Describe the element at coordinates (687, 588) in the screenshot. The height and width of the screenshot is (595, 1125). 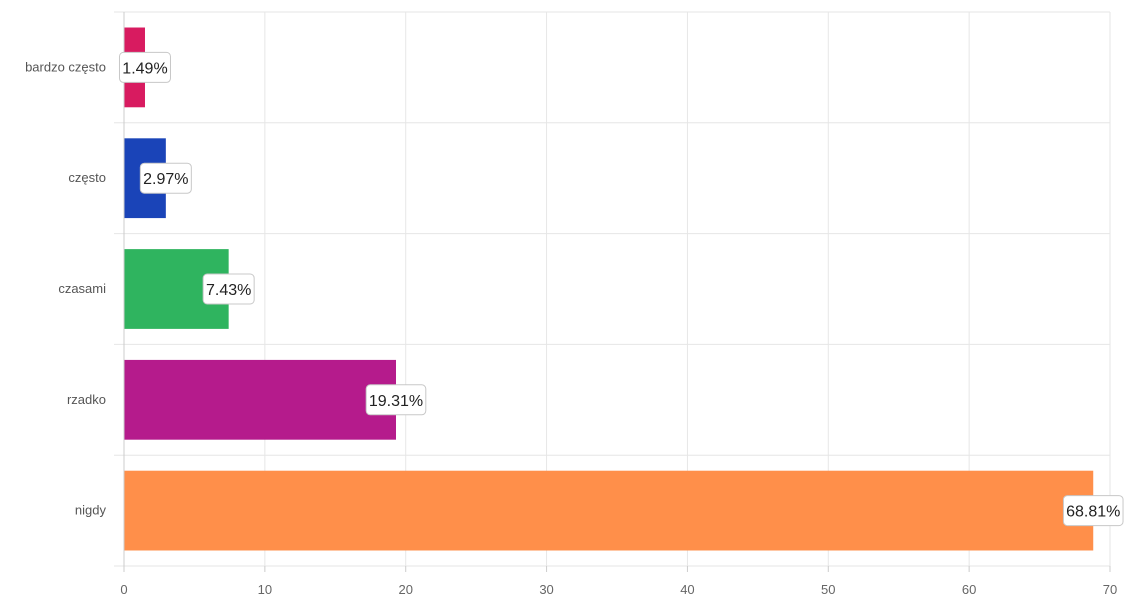
I see `x-tick-label: 40` at that location.